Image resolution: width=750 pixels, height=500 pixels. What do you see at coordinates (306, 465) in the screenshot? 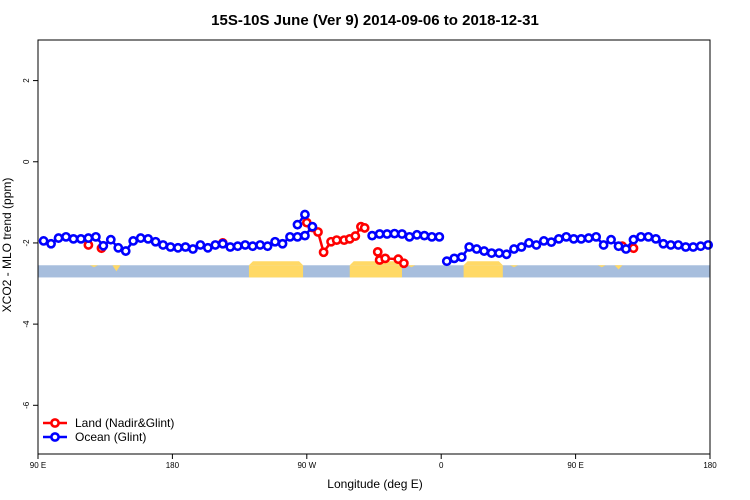
I see `x-tick-label: 90 W` at bounding box center [306, 465].